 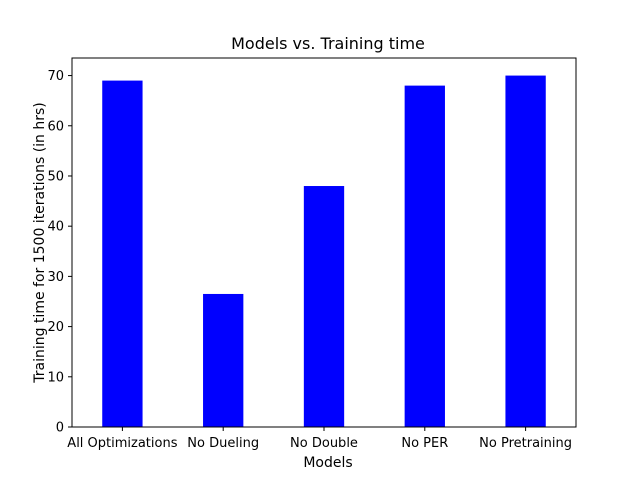 What do you see at coordinates (59, 252) in the screenshot?
I see `y-axis-ticks: 0 10 20 30 40 50 60 70` at bounding box center [59, 252].